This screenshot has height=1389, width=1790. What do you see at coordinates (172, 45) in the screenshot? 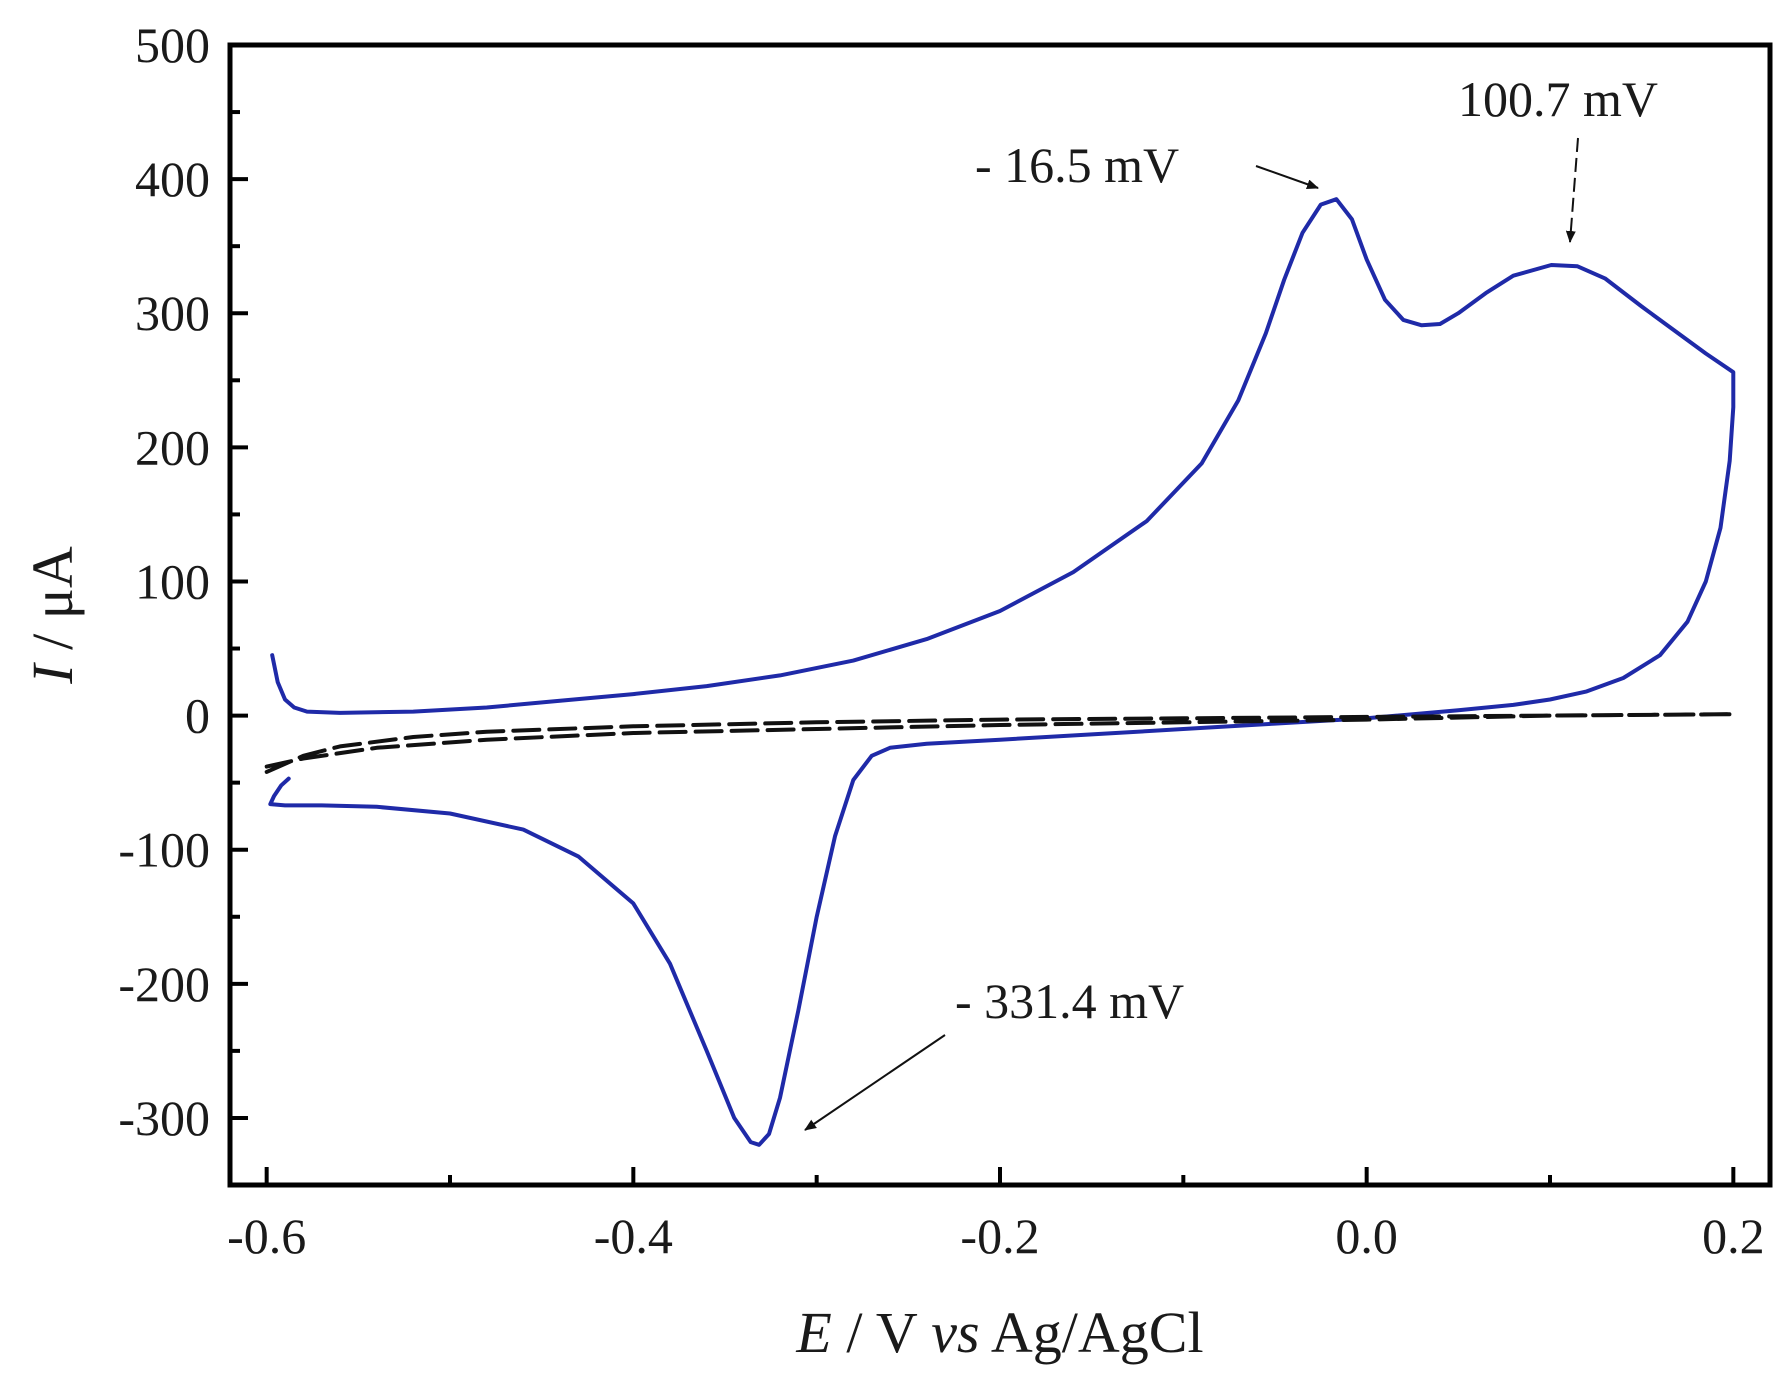
I see `y-tick-label: 500` at bounding box center [172, 45].